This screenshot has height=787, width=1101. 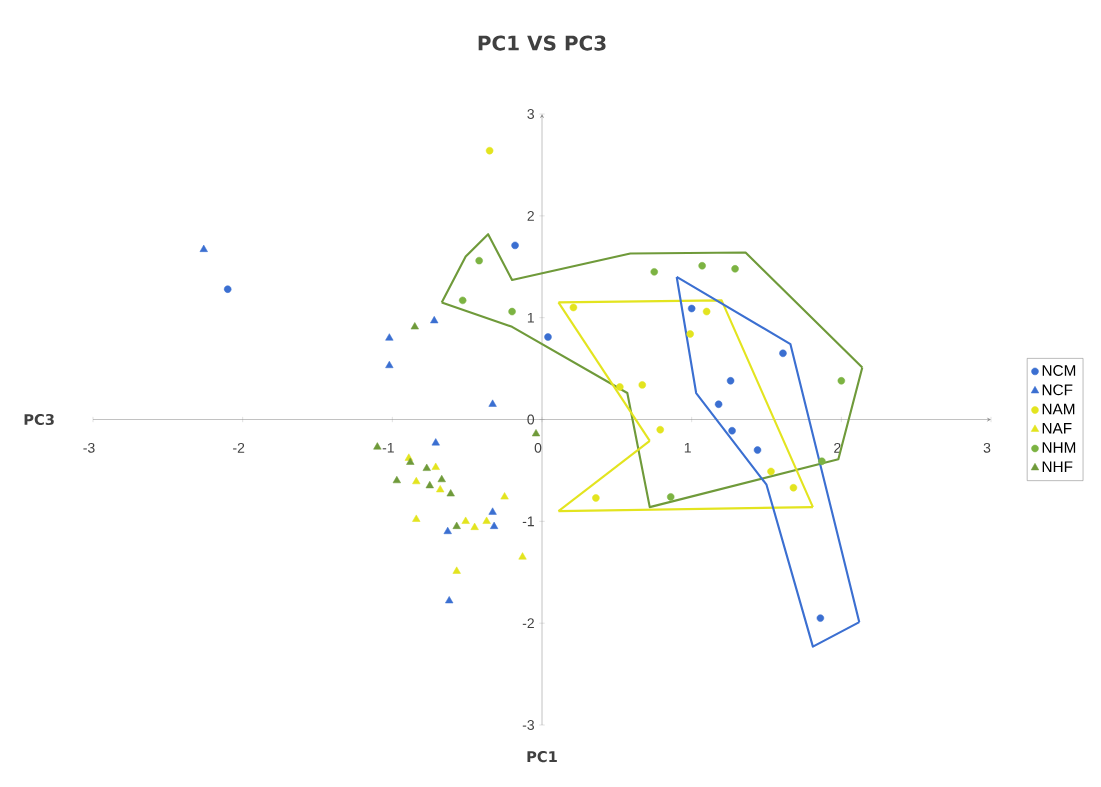 I want to click on legend-label: NHF, so click(x=1057, y=466).